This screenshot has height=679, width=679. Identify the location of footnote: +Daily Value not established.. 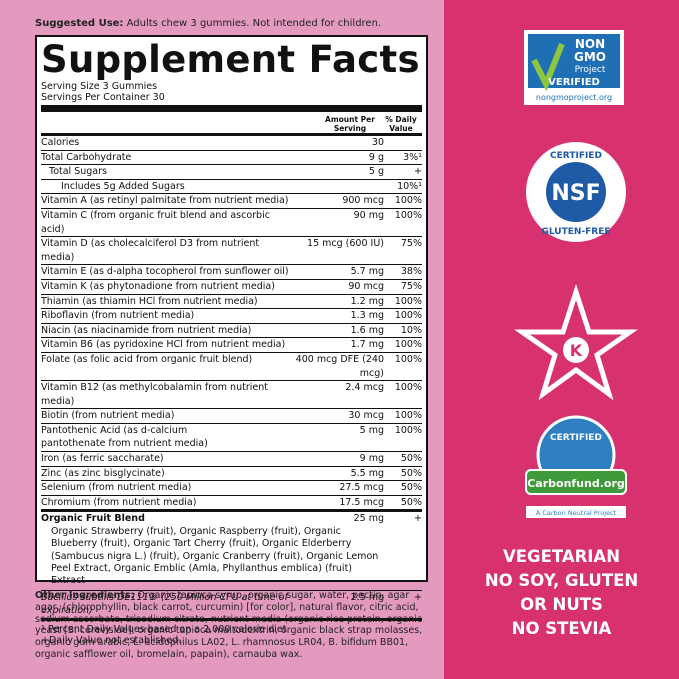
(111, 640).